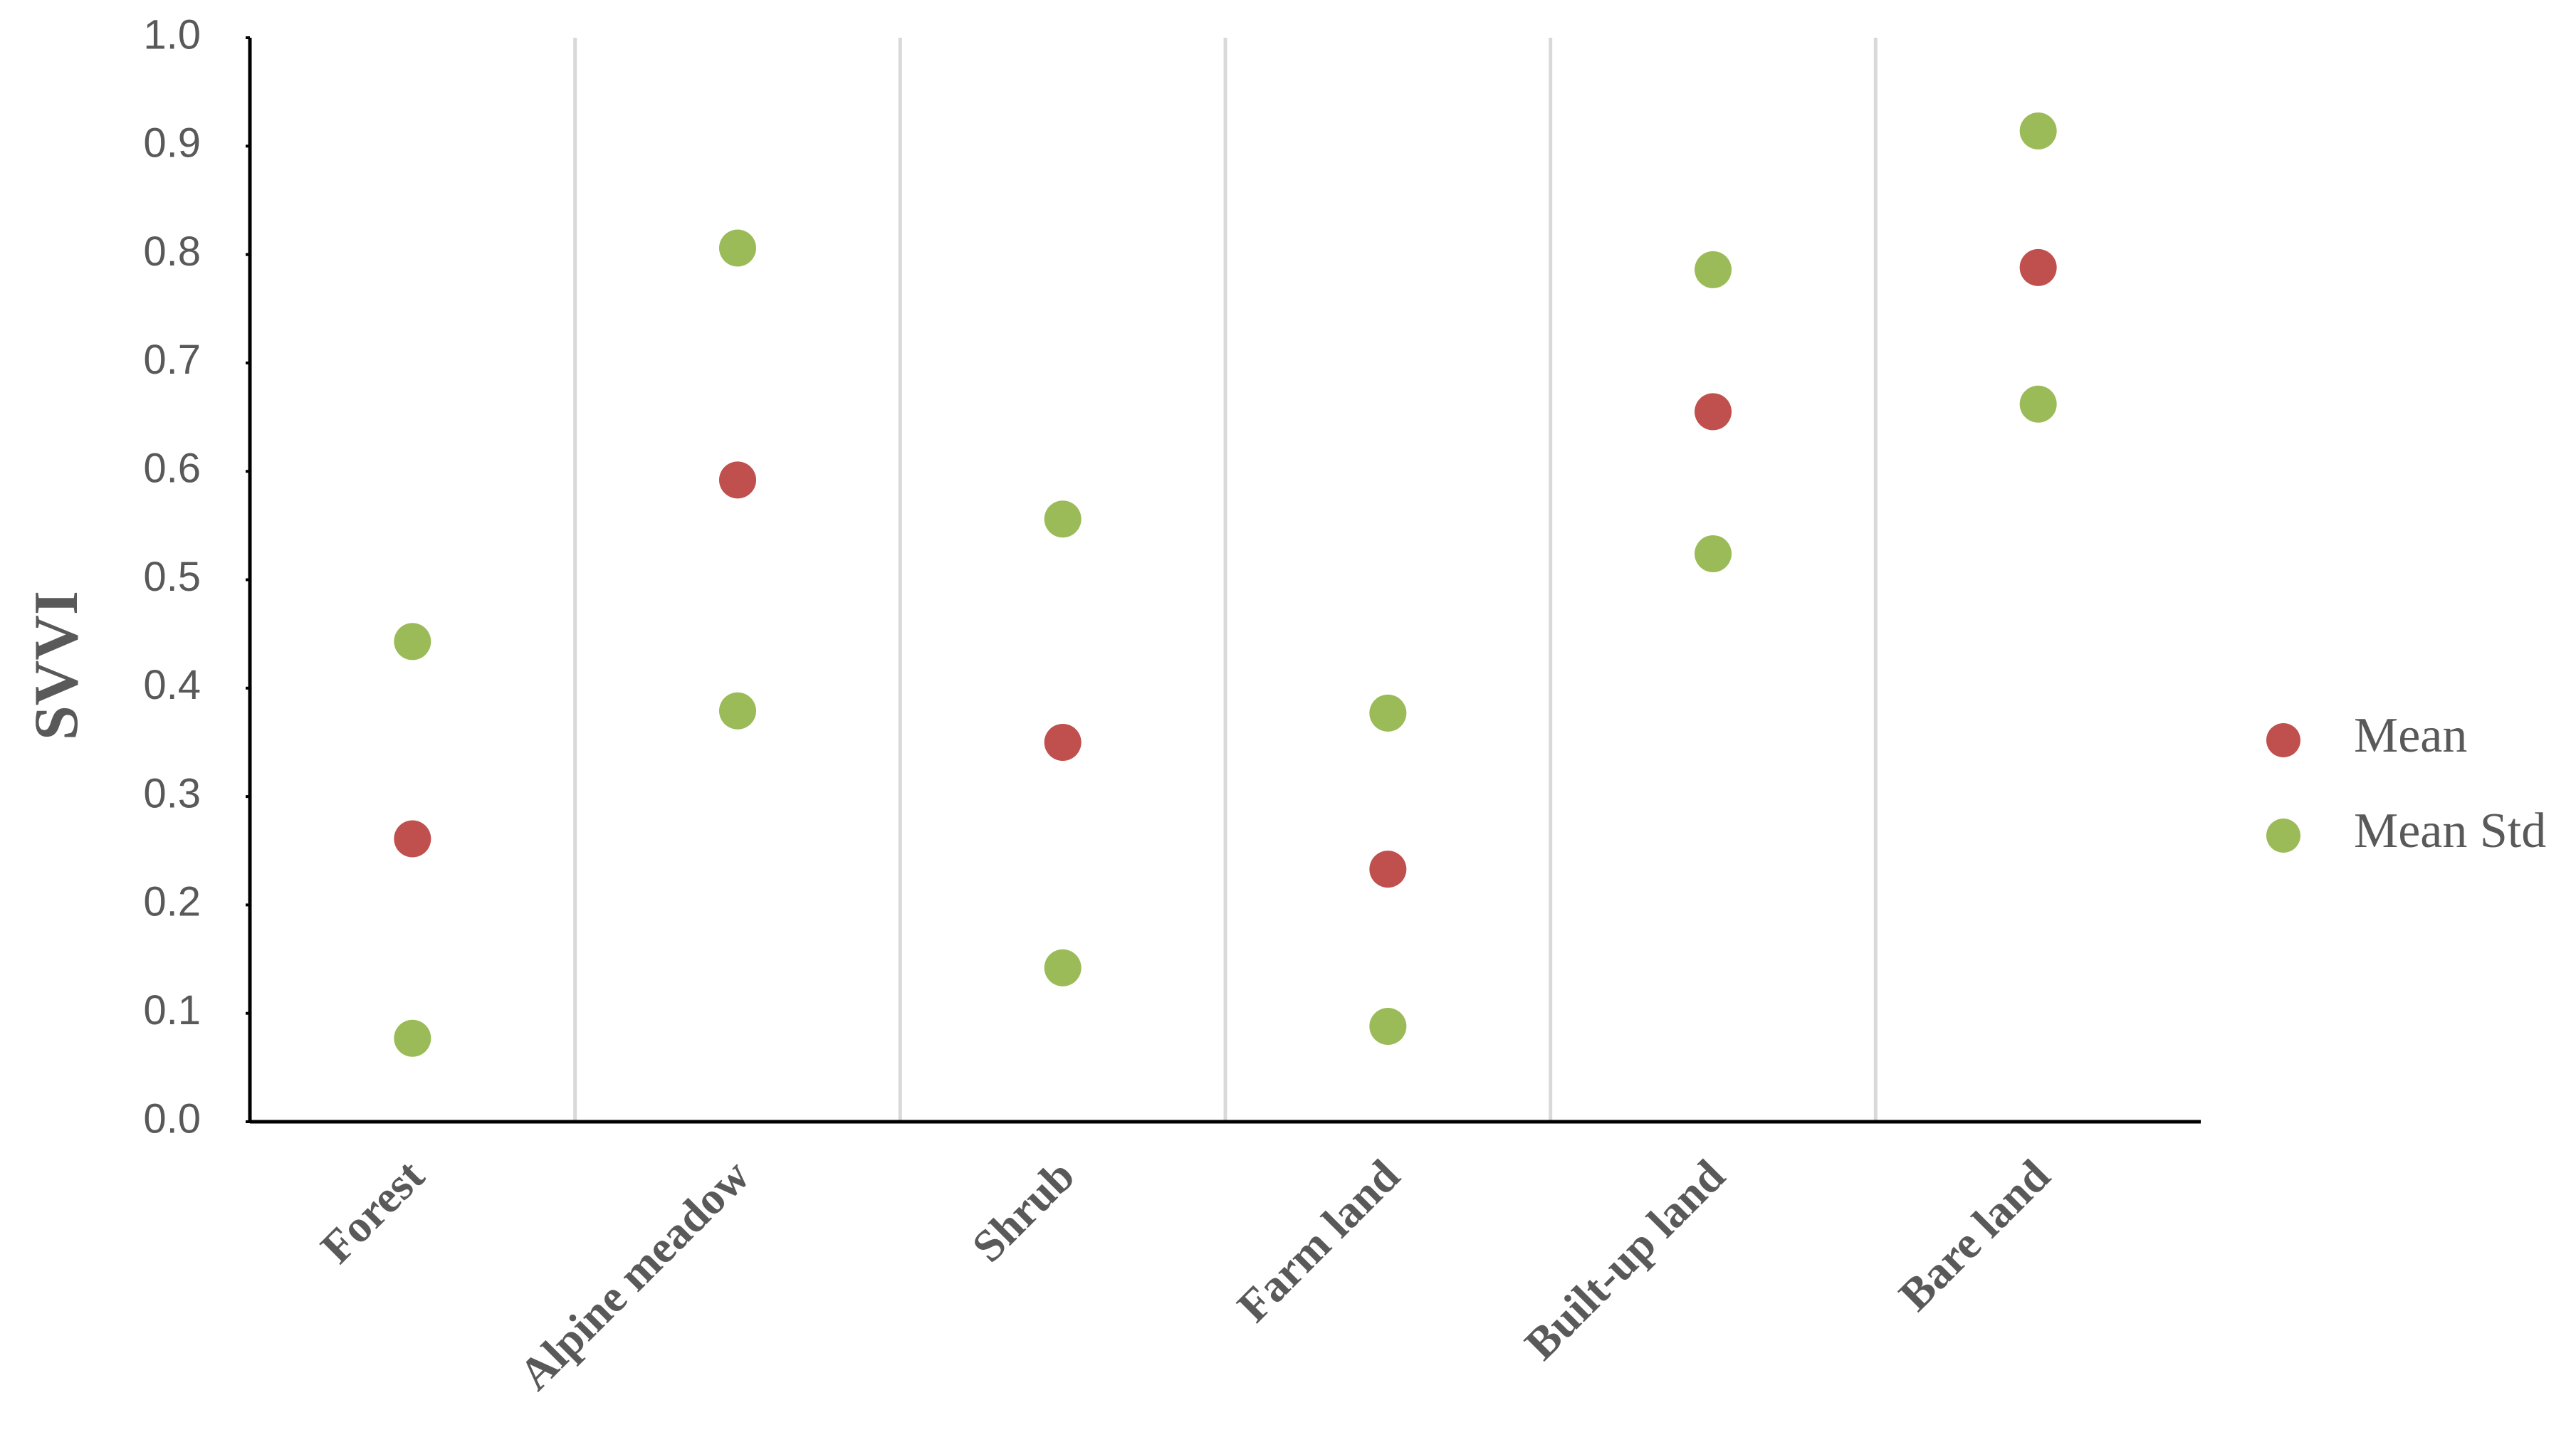 This screenshot has height=1452, width=2576. Describe the element at coordinates (2450, 831) in the screenshot. I see `legend-label: Mean Std` at that location.